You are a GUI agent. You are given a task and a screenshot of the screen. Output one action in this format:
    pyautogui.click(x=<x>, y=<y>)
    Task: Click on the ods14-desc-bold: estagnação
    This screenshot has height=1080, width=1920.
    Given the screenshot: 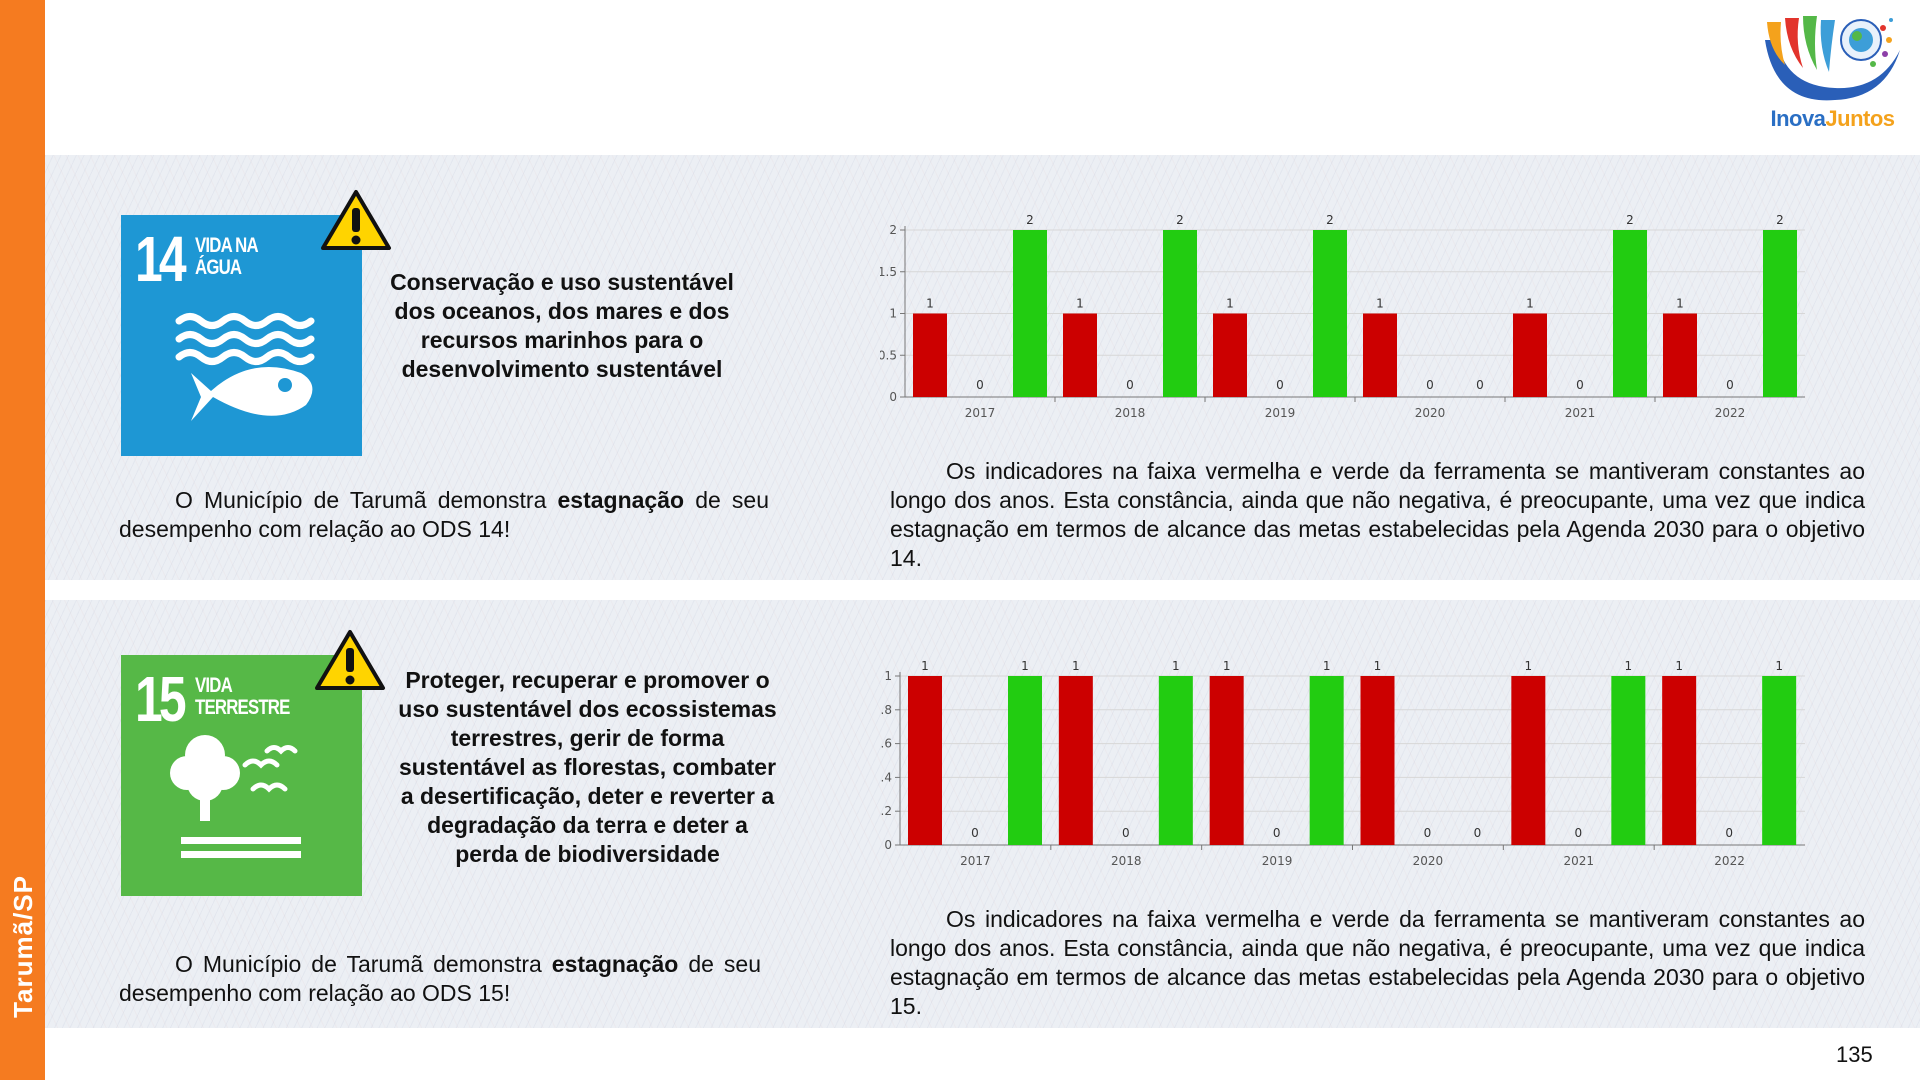 What is the action you would take?
    pyautogui.click(x=621, y=500)
    